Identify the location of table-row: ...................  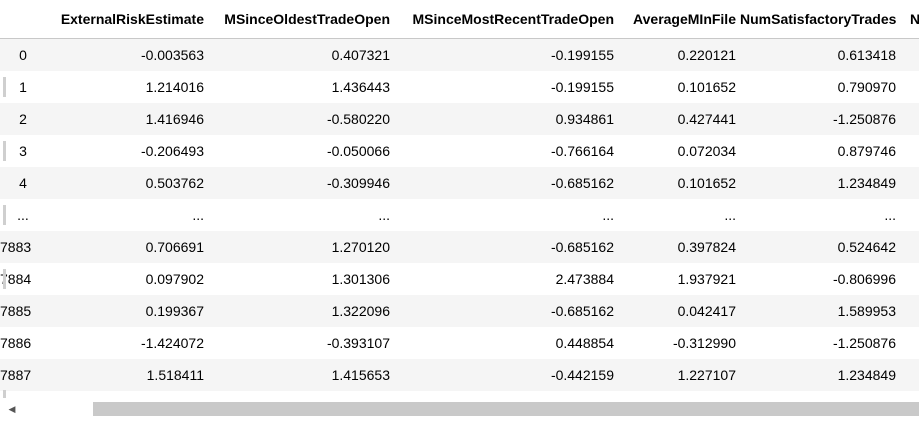
(459, 215).